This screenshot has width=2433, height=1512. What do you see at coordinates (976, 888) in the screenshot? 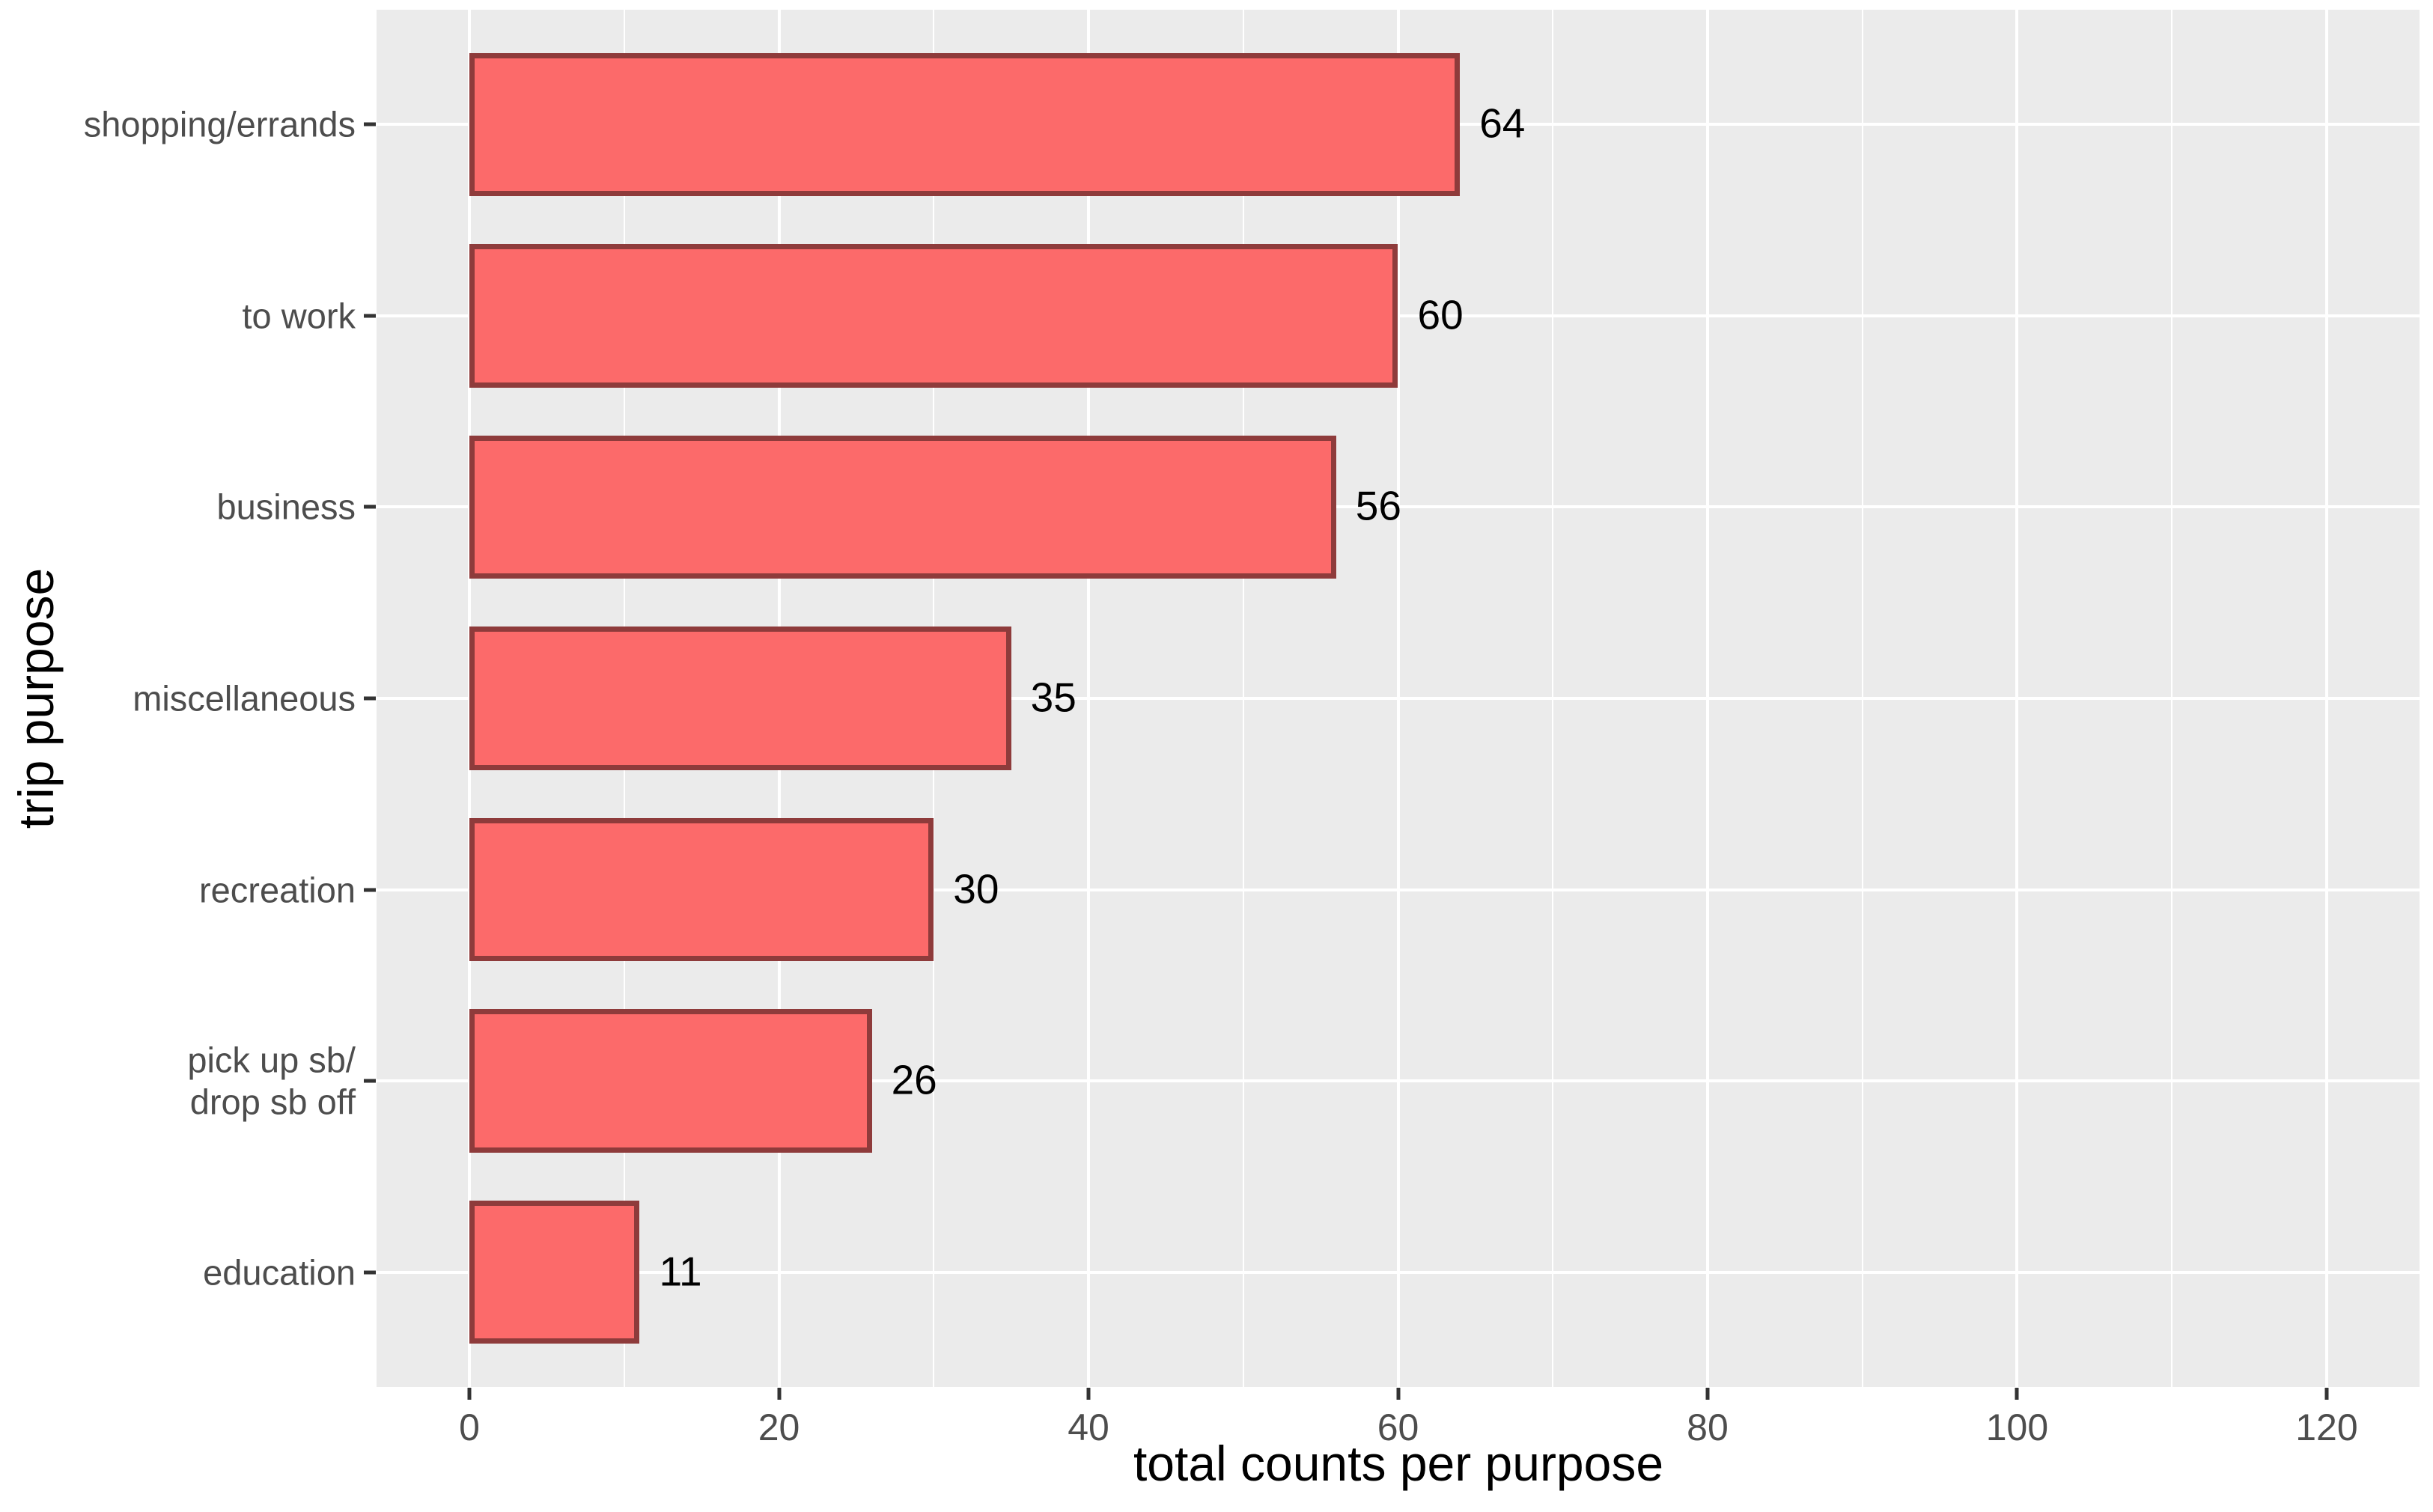
I see `bar-value-label-recreation: 30` at bounding box center [976, 888].